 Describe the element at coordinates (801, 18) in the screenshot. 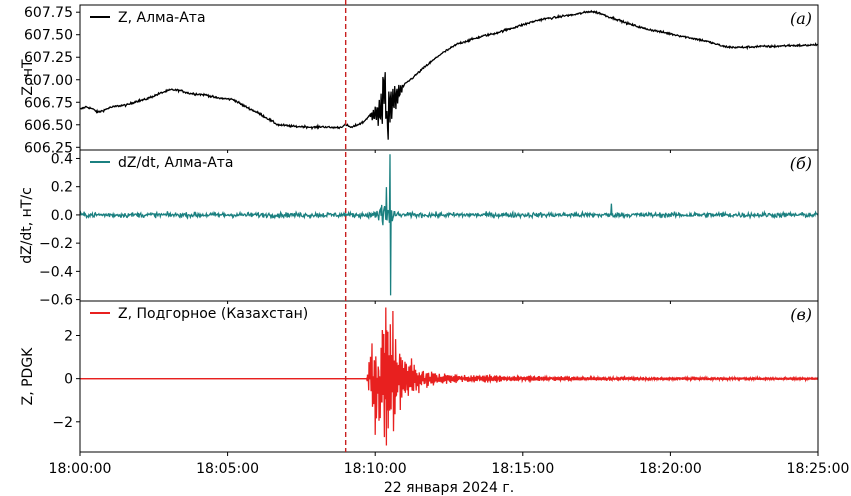

I see `panel-label: (а)` at that location.